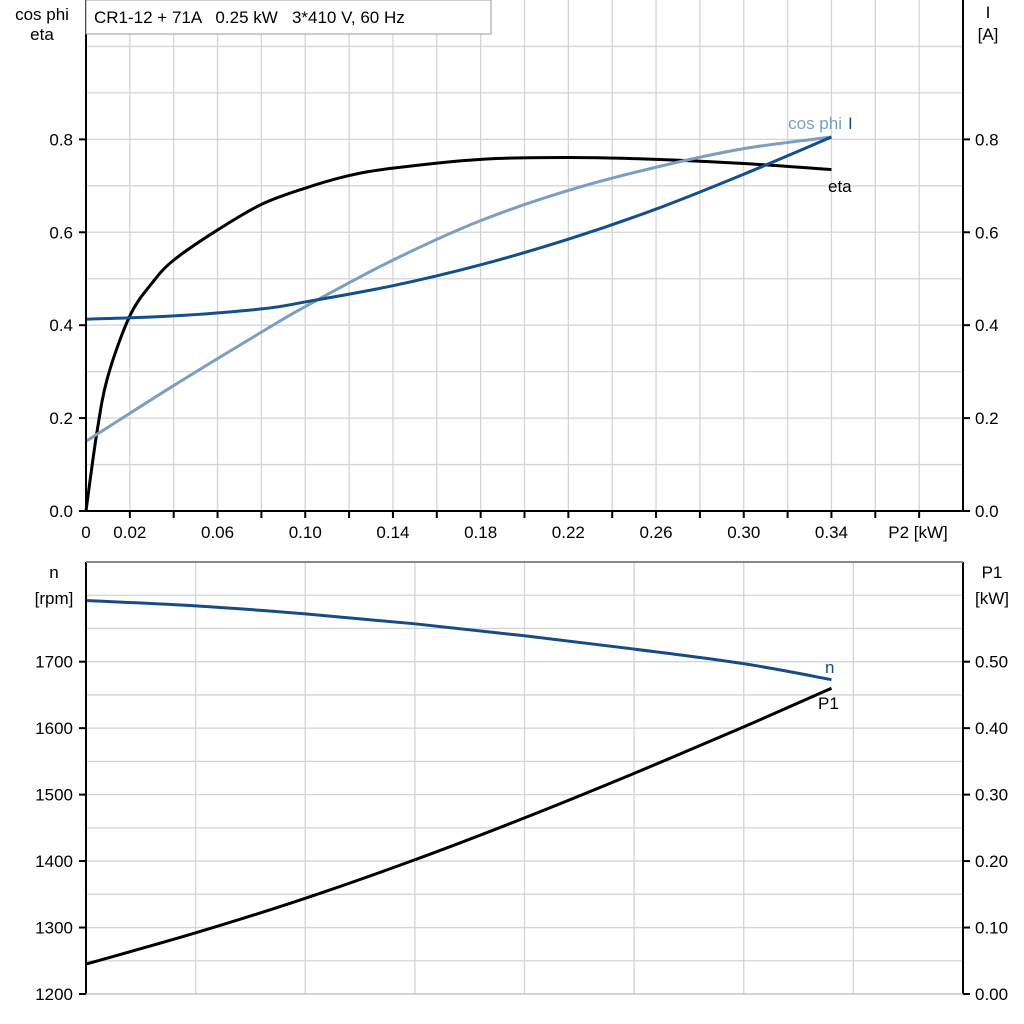  Describe the element at coordinates (480, 532) in the screenshot. I see `x-tick-label: 0.18` at that location.